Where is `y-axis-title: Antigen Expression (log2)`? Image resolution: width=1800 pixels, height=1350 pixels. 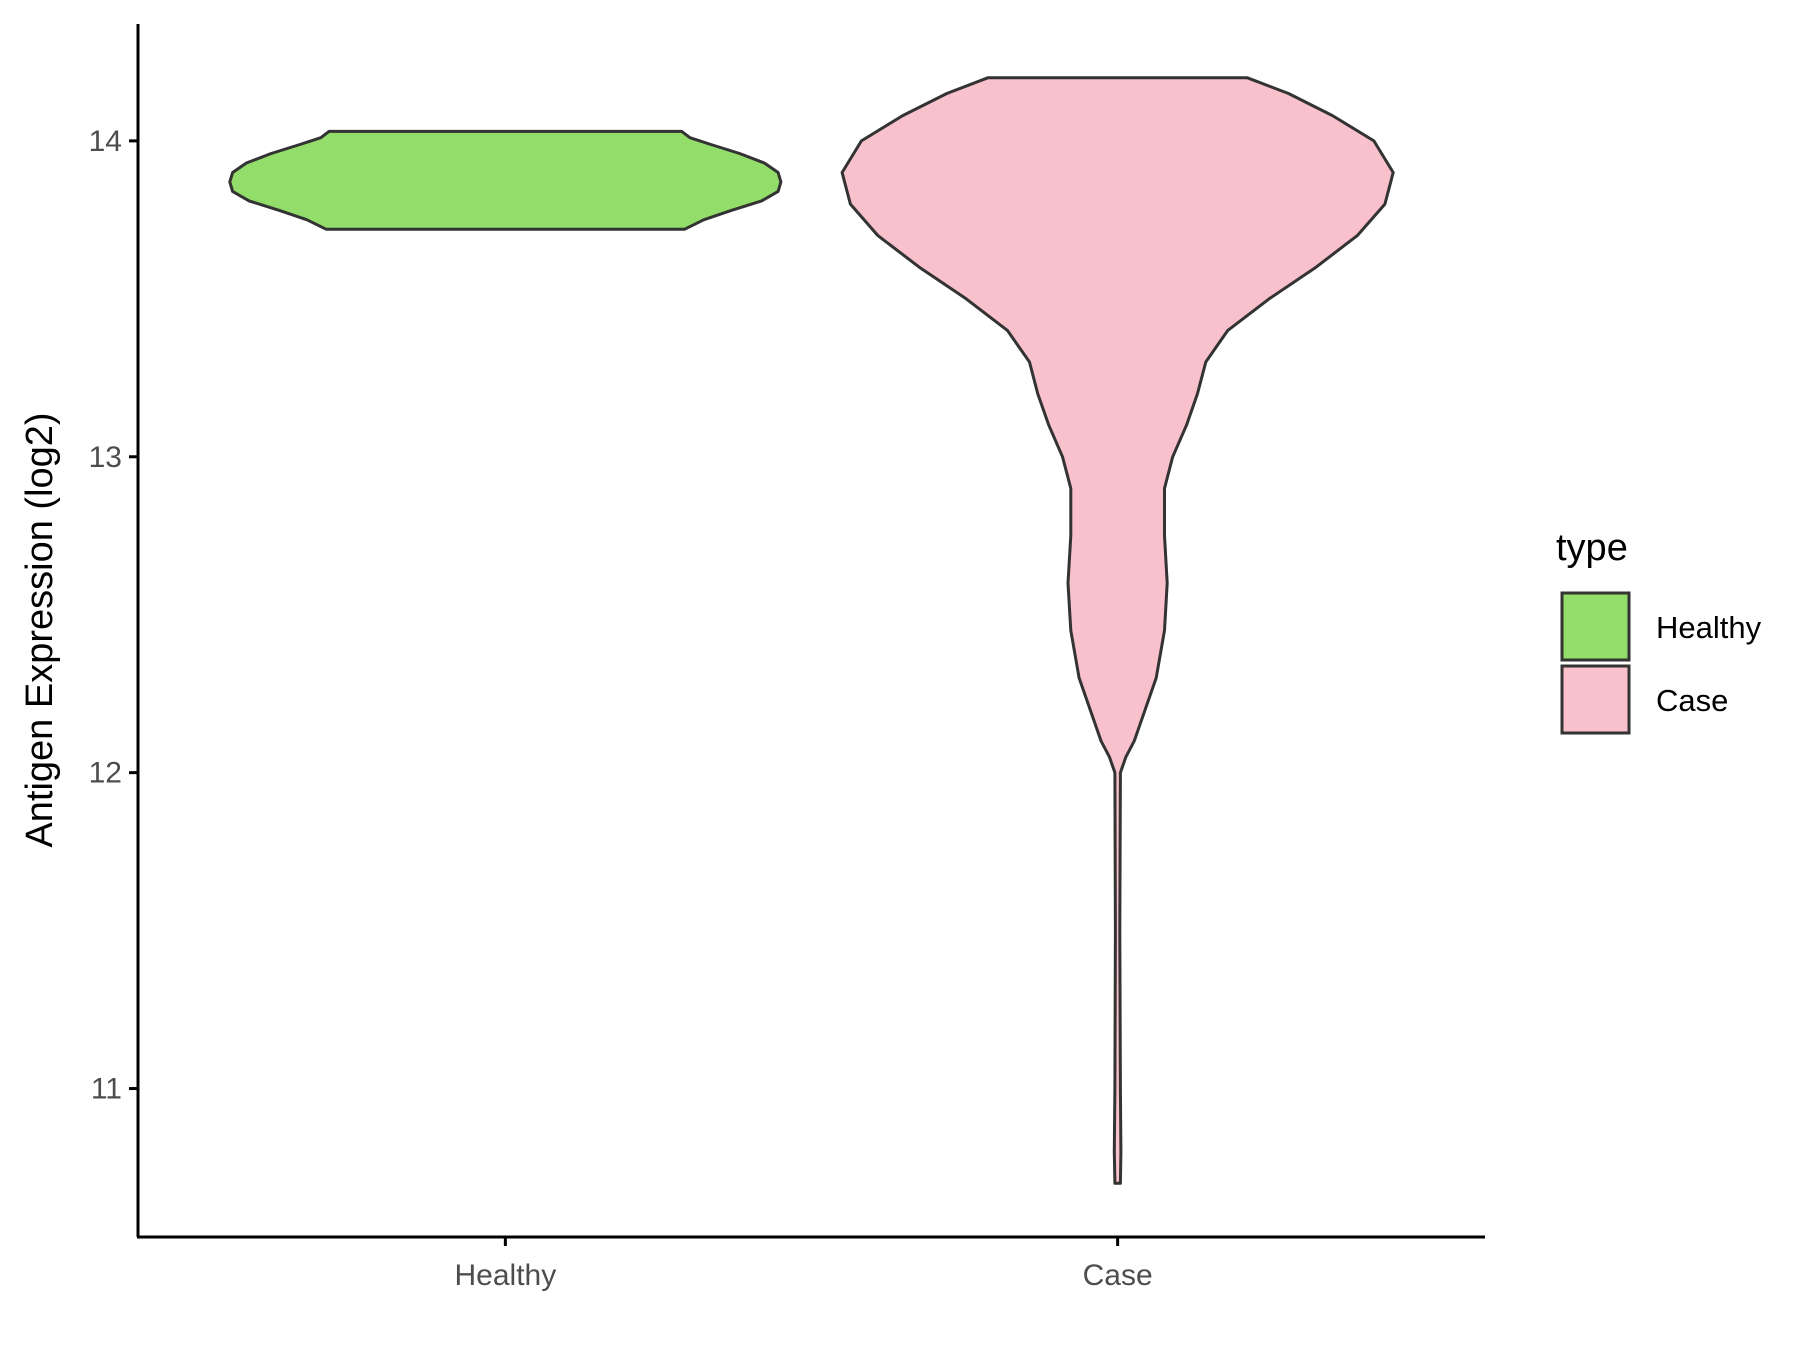 y-axis-title: Antigen Expression (log2) is located at coordinates (40, 629).